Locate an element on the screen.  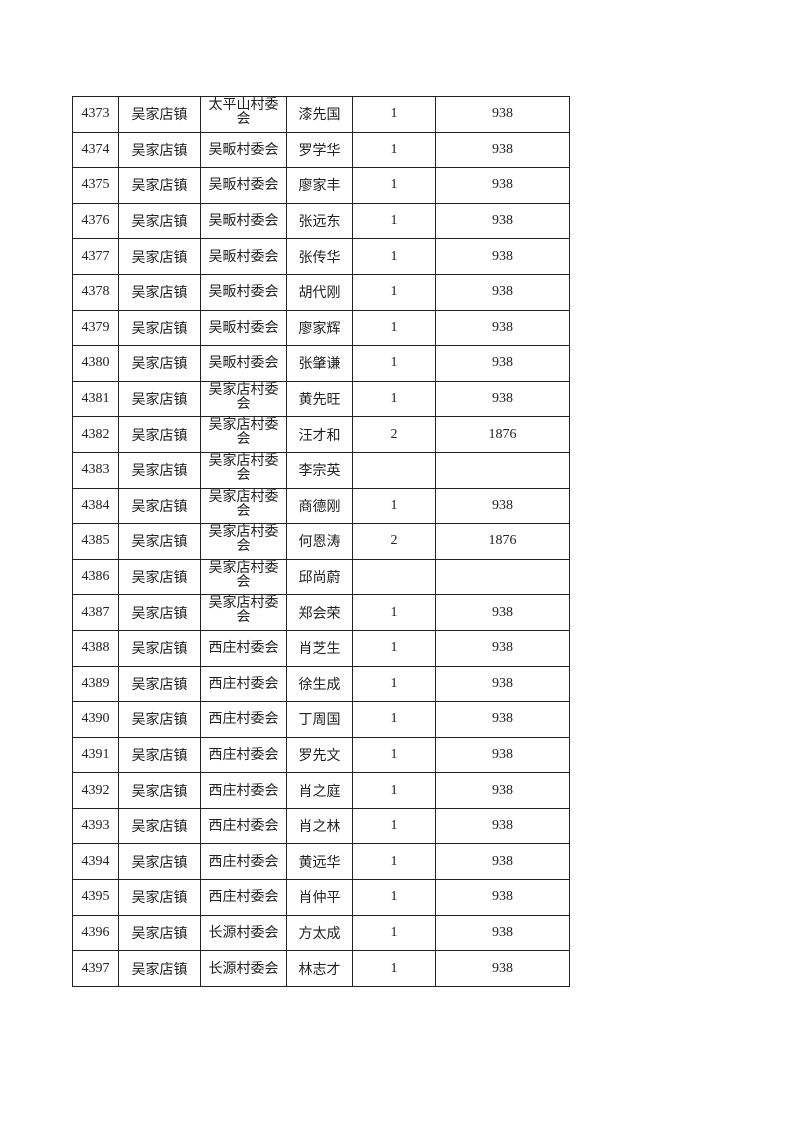
row-number-cell: 4380 is located at coordinates (95, 363).